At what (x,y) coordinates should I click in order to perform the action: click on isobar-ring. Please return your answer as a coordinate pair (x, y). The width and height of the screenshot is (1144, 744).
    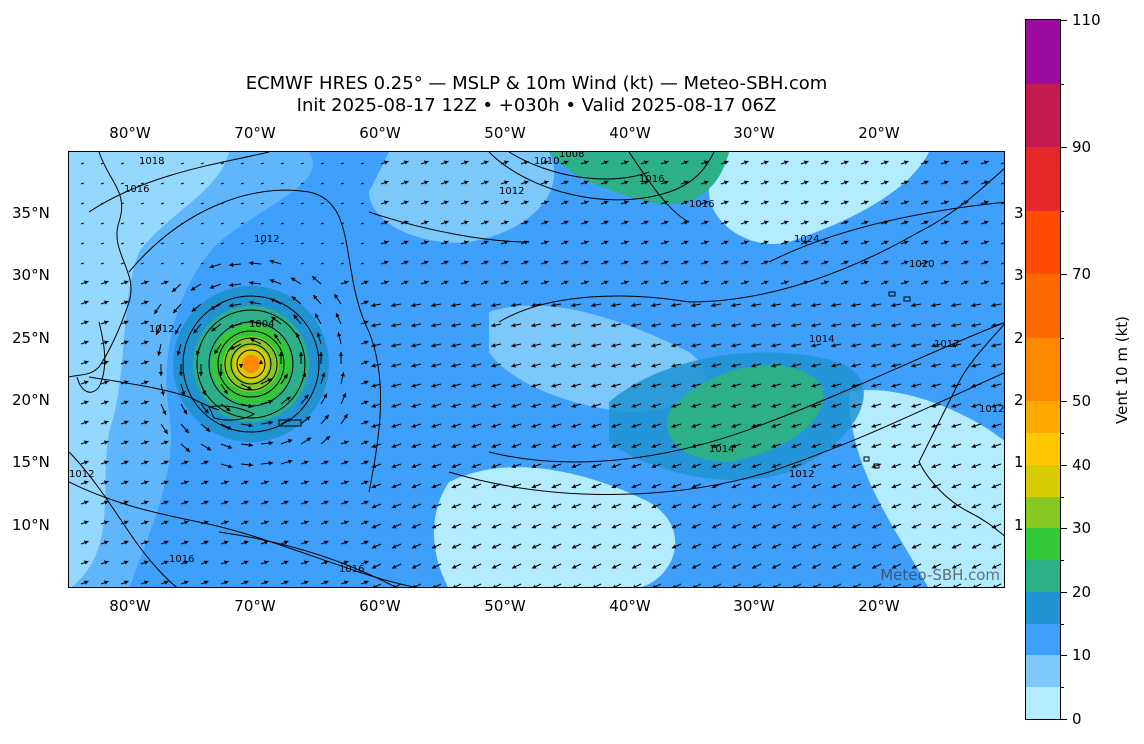
    Looking at the image, I should click on (251, 364).